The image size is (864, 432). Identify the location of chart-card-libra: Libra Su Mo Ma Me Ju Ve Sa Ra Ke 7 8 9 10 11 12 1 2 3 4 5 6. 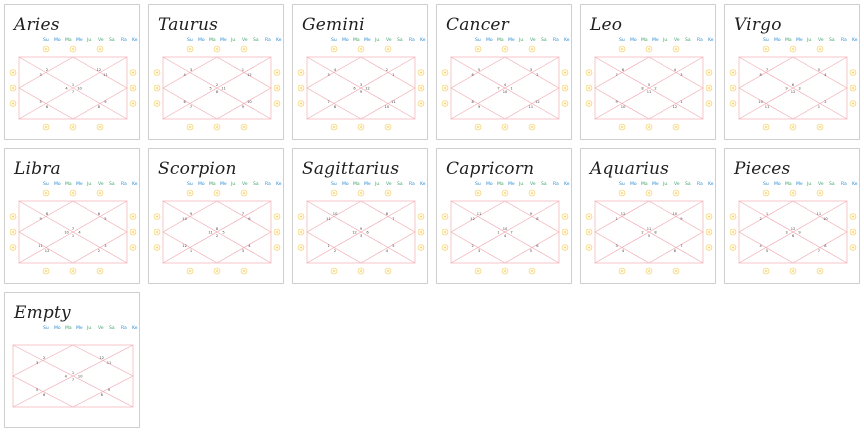
(72, 216).